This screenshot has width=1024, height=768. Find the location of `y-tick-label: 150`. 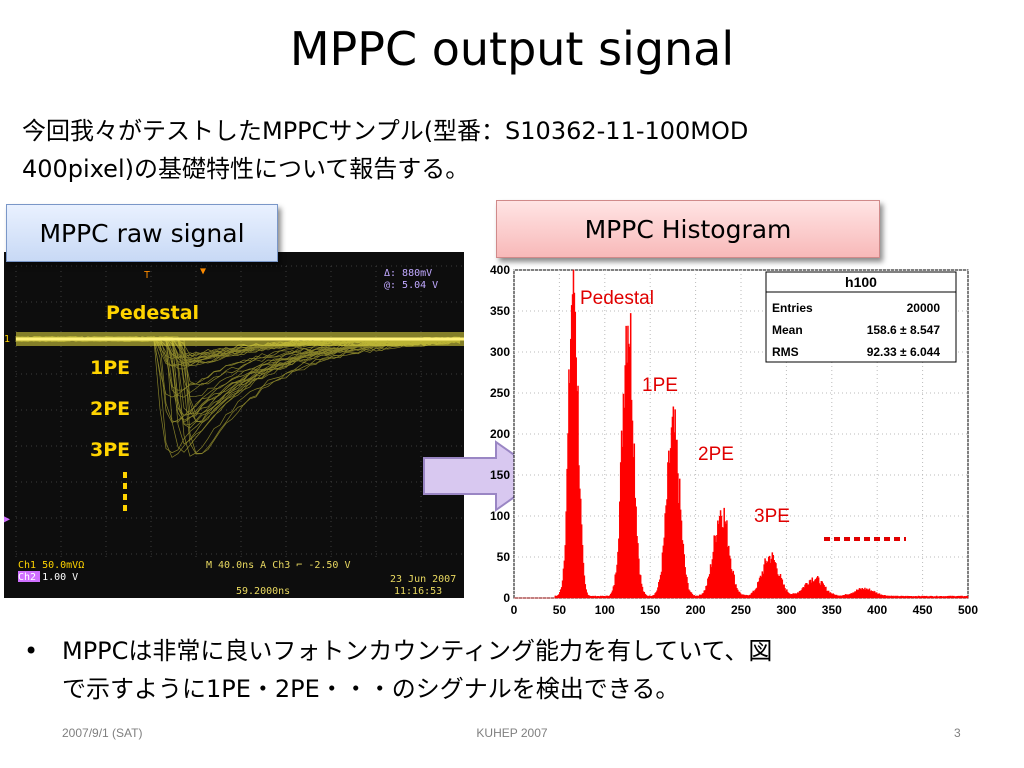

y-tick-label: 150 is located at coordinates (500, 475).